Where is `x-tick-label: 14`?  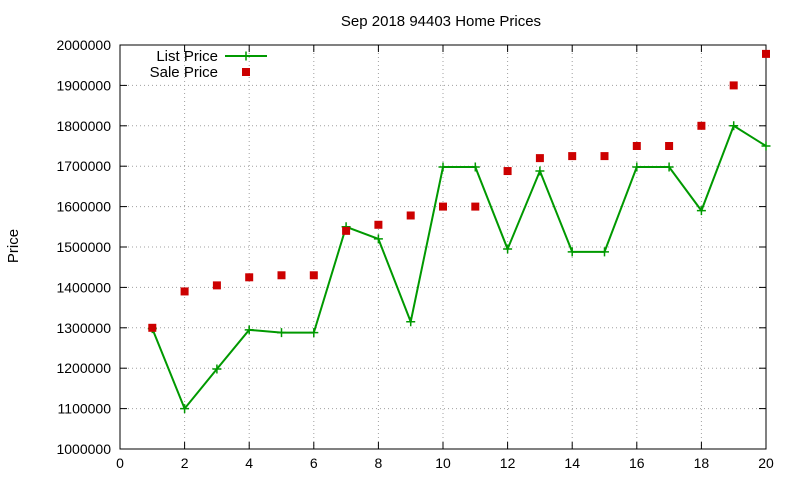 x-tick-label: 14 is located at coordinates (572, 463).